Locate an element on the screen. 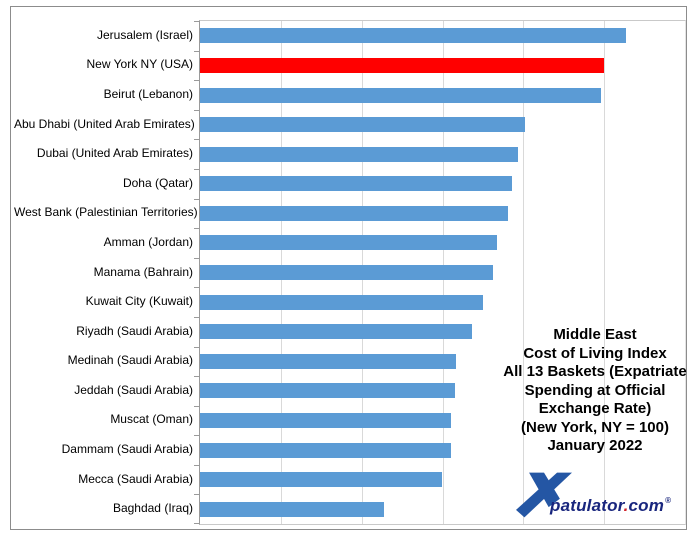 This screenshot has width=696, height=541. category-label: Muscat (Oman) is located at coordinates (151, 419).